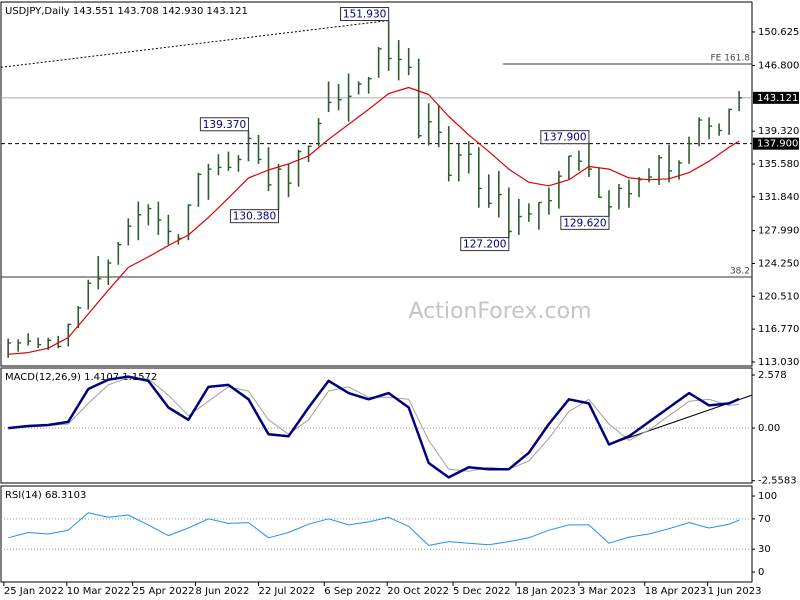 The height and width of the screenshot is (600, 800). Describe the element at coordinates (98, 591) in the screenshot. I see `x-tick-label: 10 Mar 2022` at that location.